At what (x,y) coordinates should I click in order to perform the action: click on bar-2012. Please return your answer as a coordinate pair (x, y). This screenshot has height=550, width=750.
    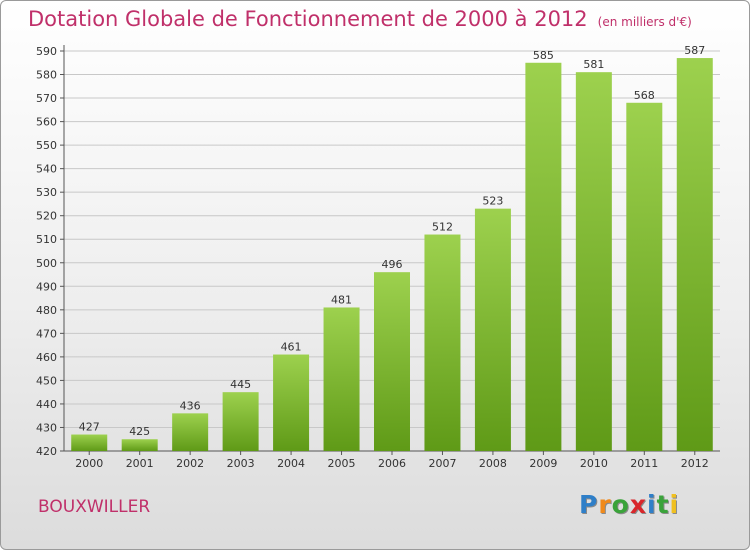
    Looking at the image, I should click on (694, 254).